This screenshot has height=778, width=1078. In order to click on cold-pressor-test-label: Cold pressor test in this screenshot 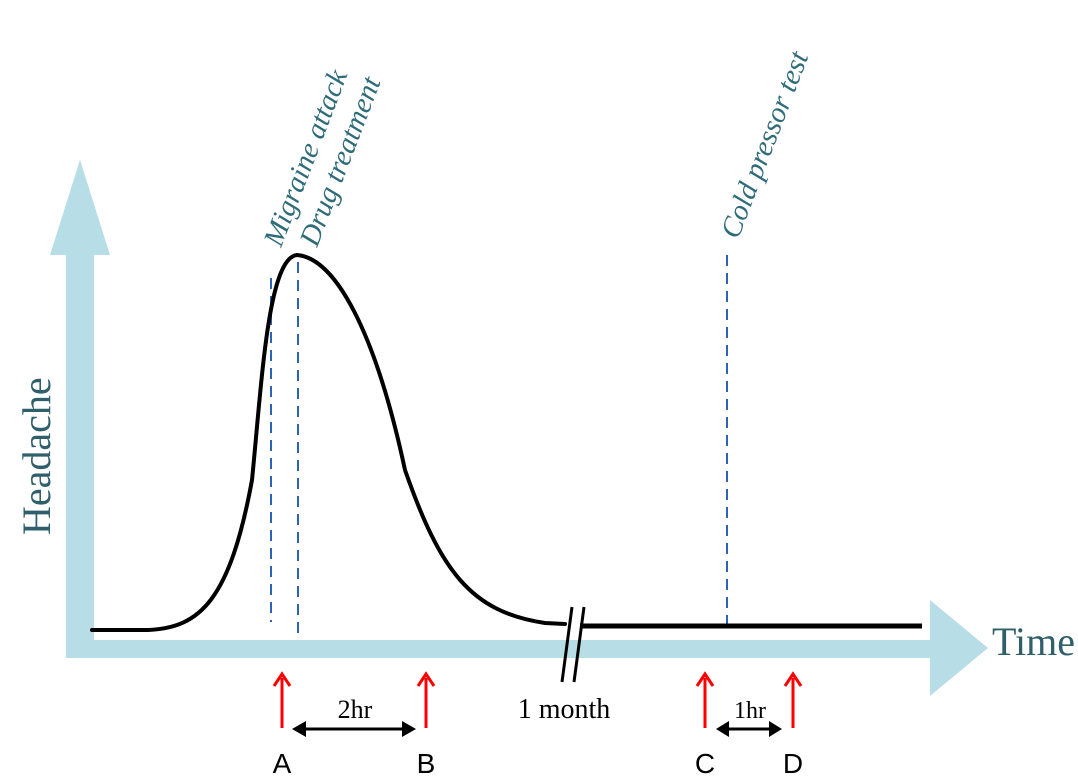, I will do `click(765, 144)`.